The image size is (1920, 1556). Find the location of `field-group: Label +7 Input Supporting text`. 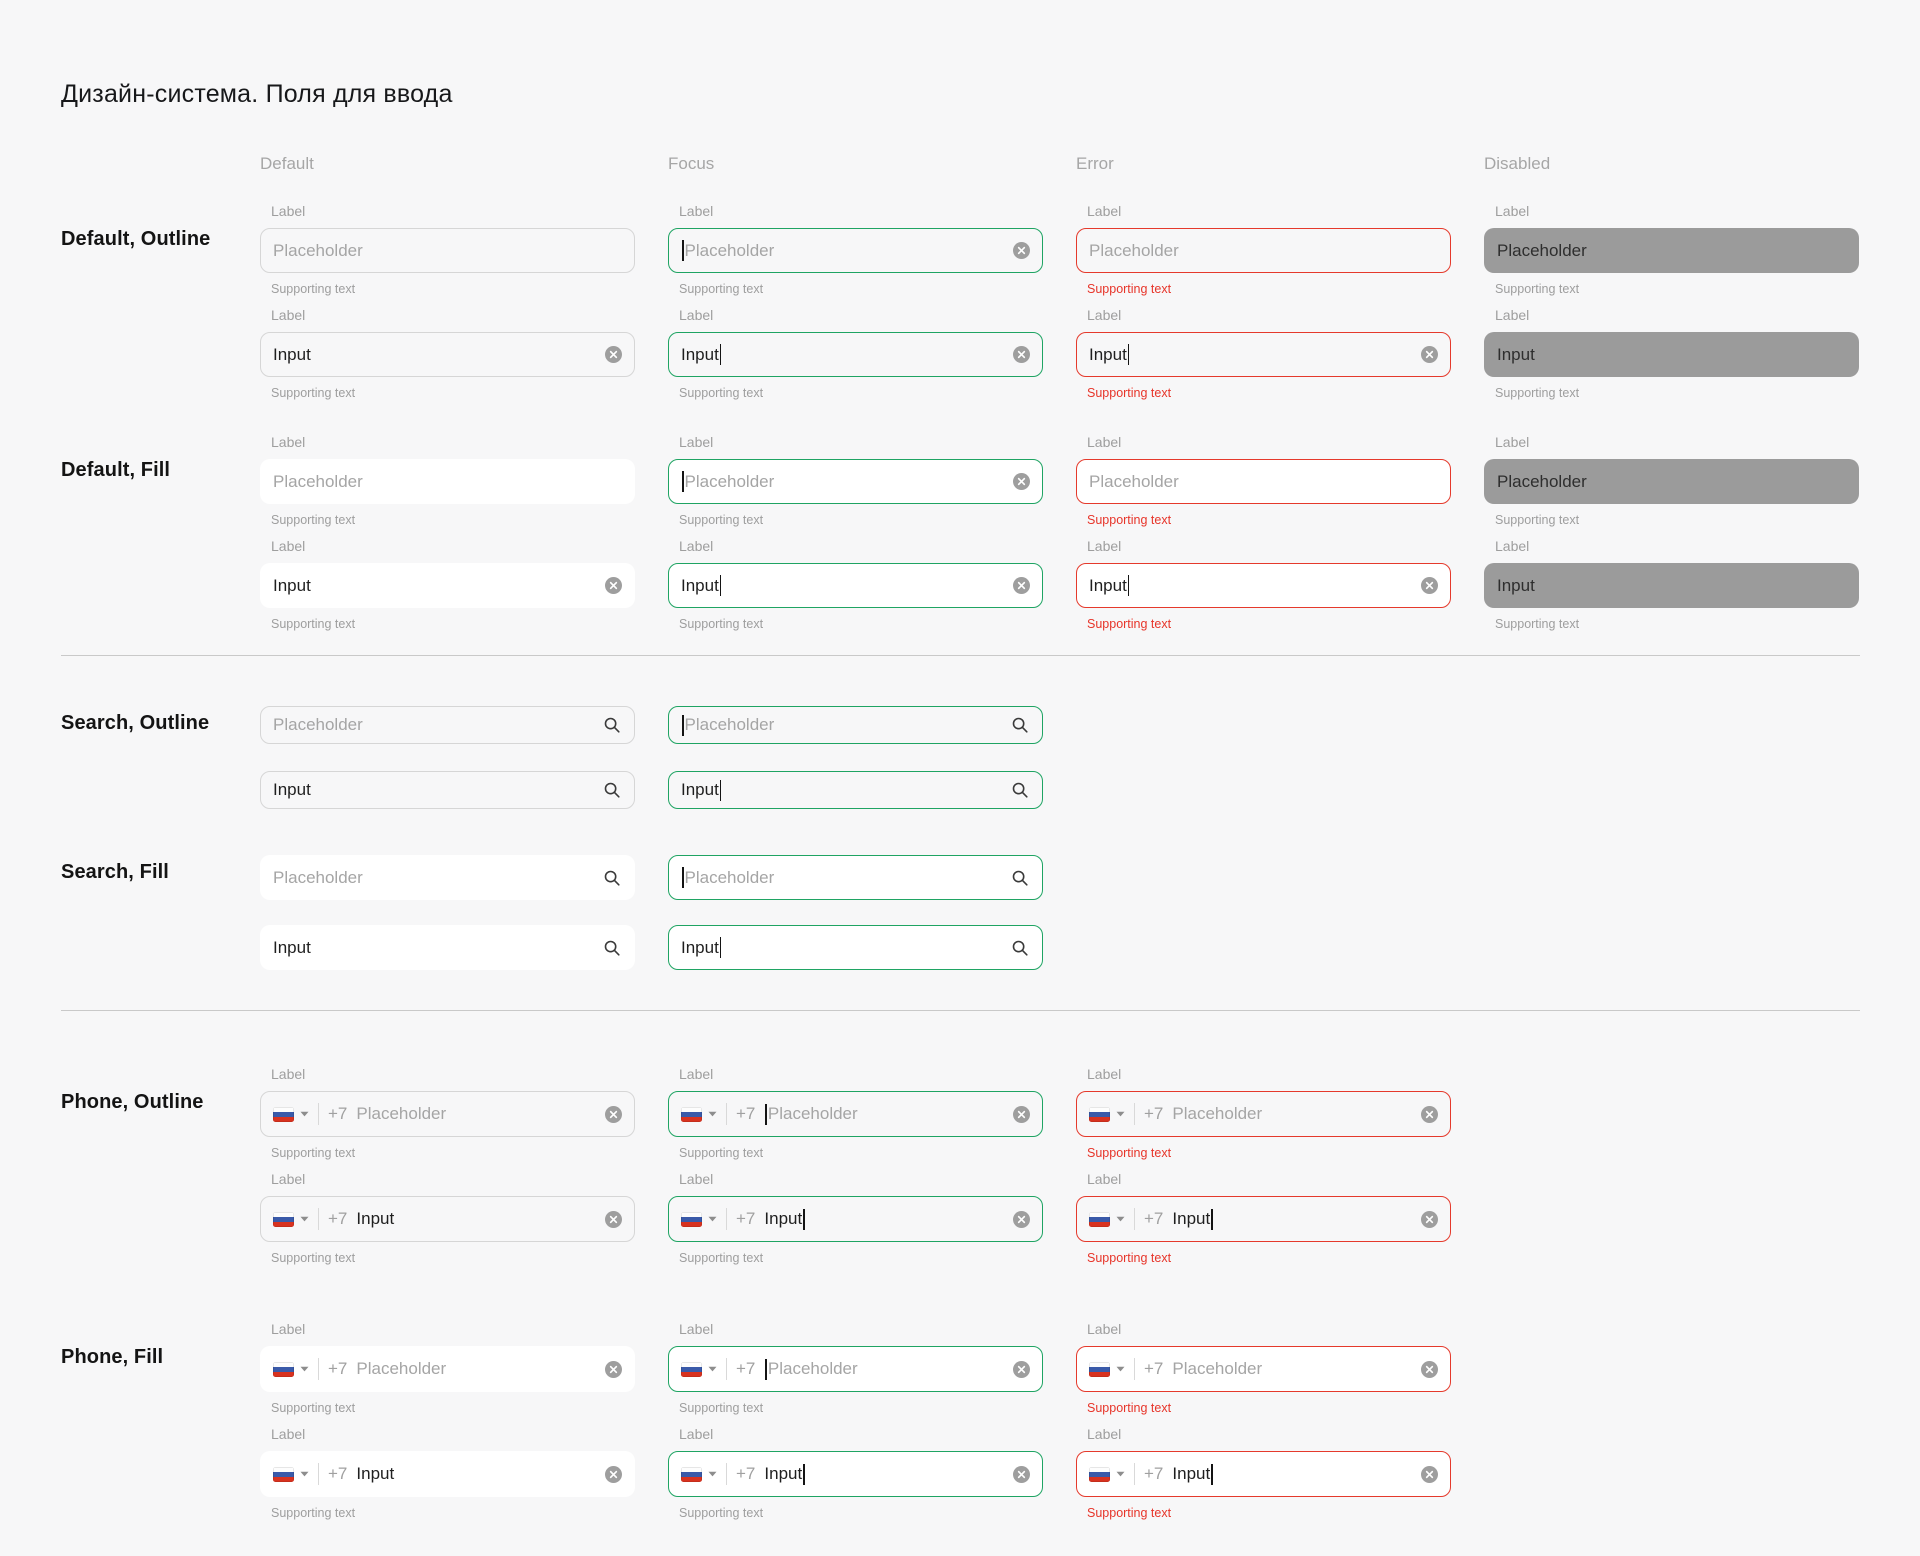

field-group: Label +7 Input Supporting text is located at coordinates (1263, 1218).